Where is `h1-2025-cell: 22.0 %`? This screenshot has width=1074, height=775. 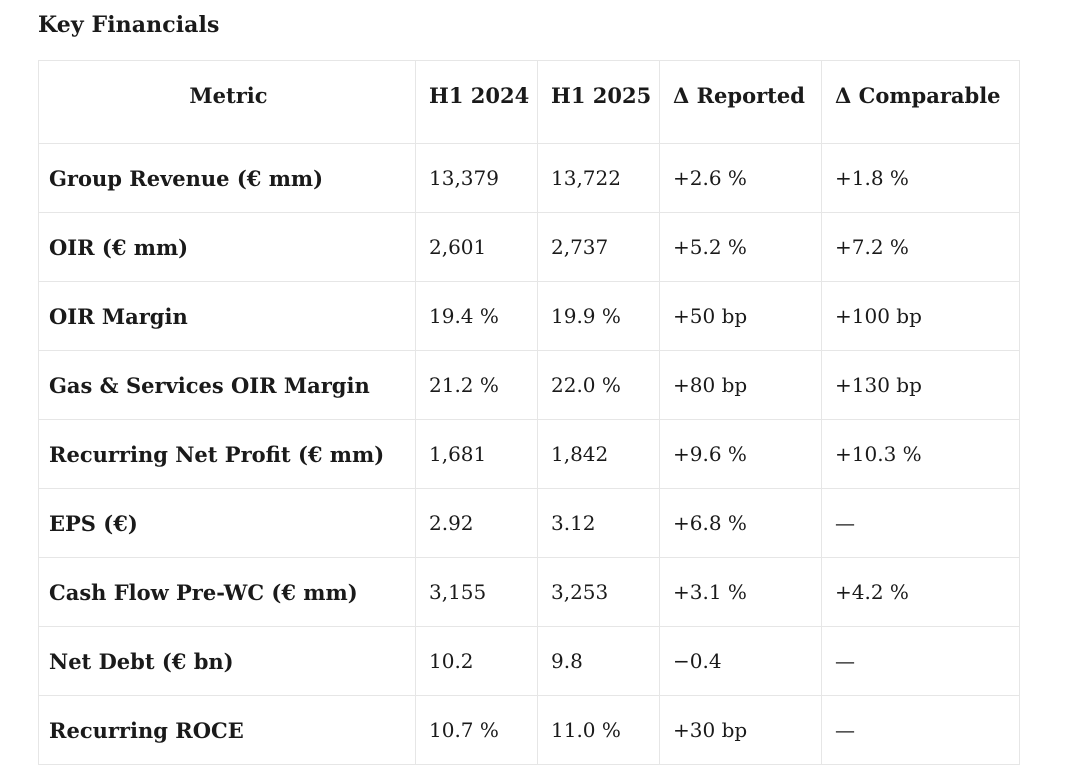
h1-2025-cell: 22.0 % is located at coordinates (598, 385).